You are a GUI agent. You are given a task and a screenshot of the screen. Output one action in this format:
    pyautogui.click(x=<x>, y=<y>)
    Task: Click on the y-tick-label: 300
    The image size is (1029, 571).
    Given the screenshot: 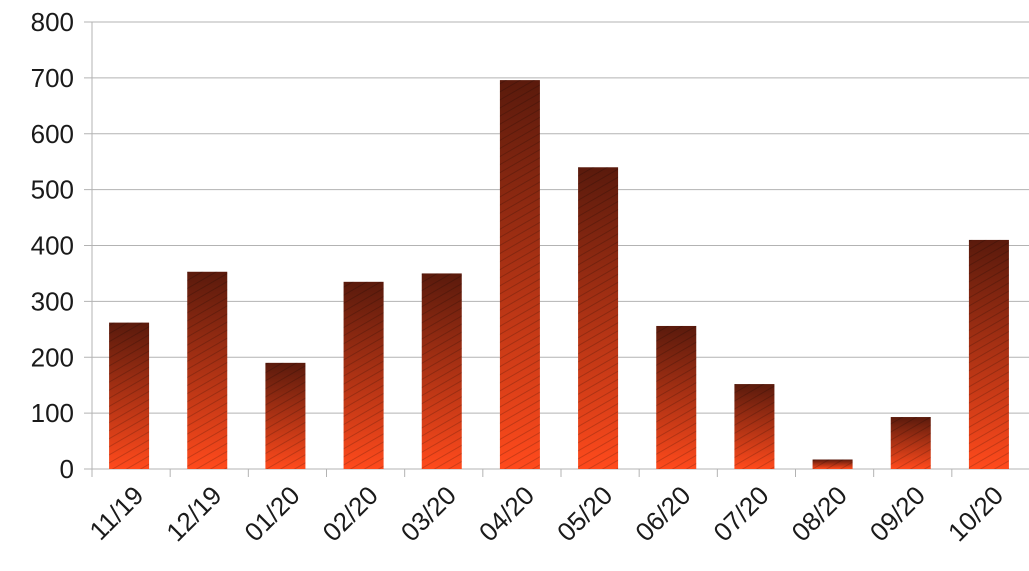 What is the action you would take?
    pyautogui.click(x=52, y=301)
    